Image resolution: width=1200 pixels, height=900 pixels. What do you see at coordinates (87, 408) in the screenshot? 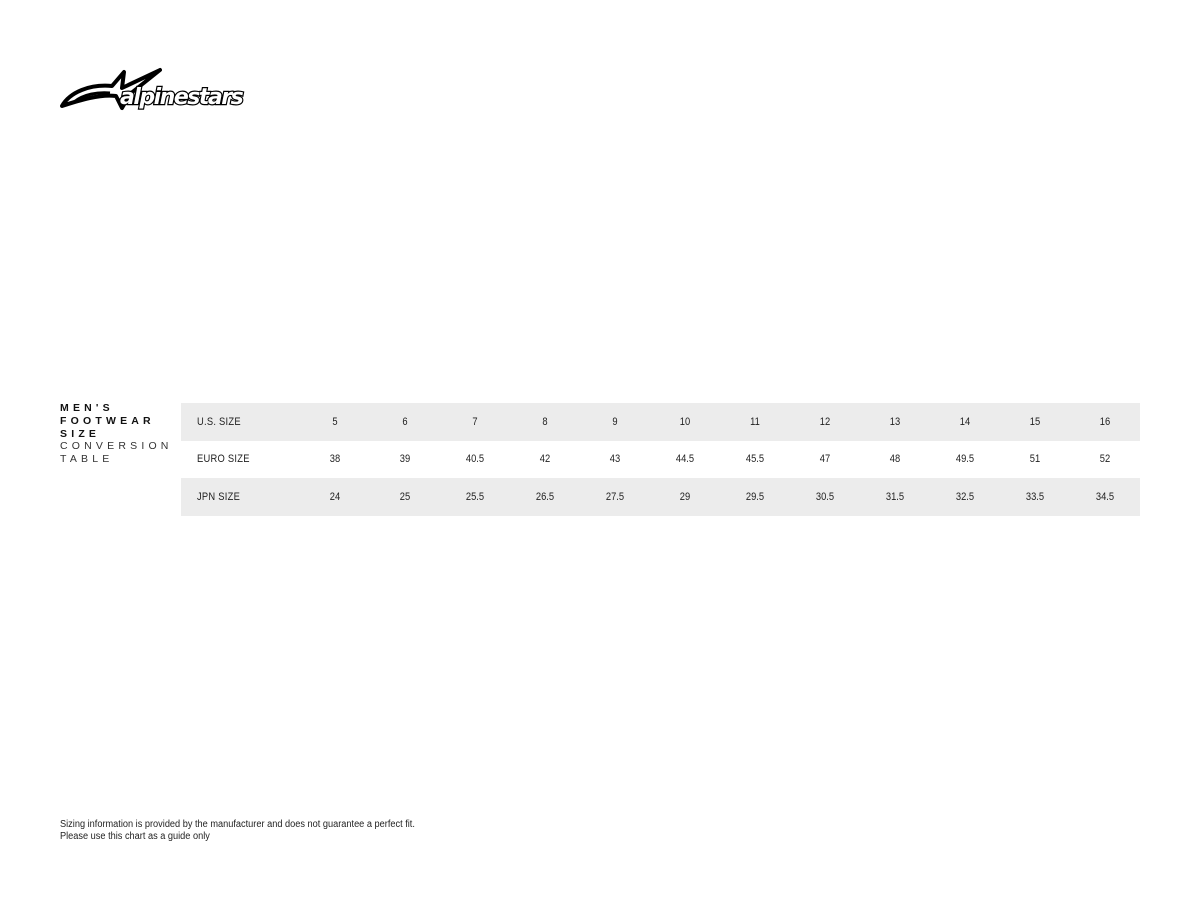
I see `title-line: MEN'S` at bounding box center [87, 408].